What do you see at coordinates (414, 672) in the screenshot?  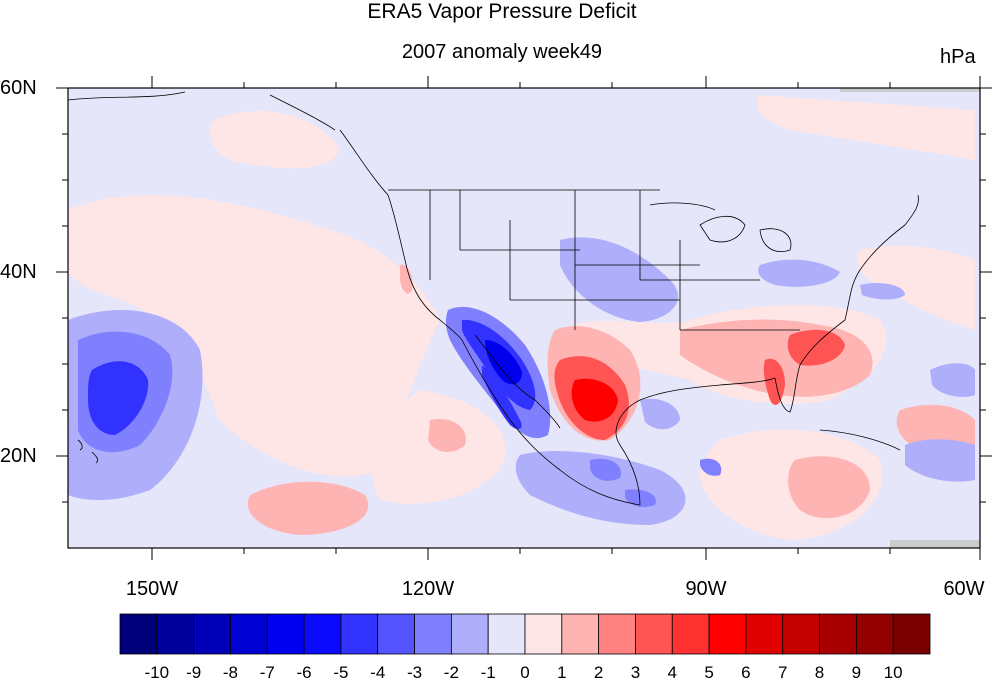 I see `colorbar-tick-label: -3` at bounding box center [414, 672].